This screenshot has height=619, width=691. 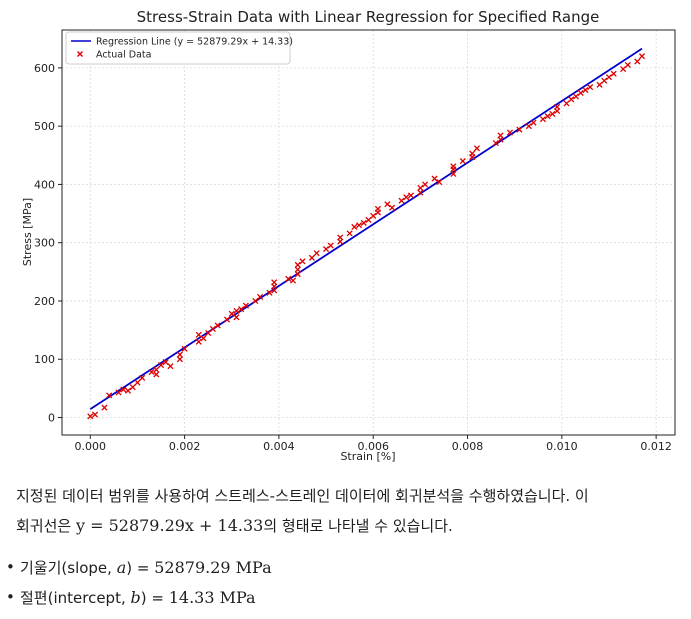 What do you see at coordinates (468, 446) in the screenshot?
I see `x-tick-label: 0.008` at bounding box center [468, 446].